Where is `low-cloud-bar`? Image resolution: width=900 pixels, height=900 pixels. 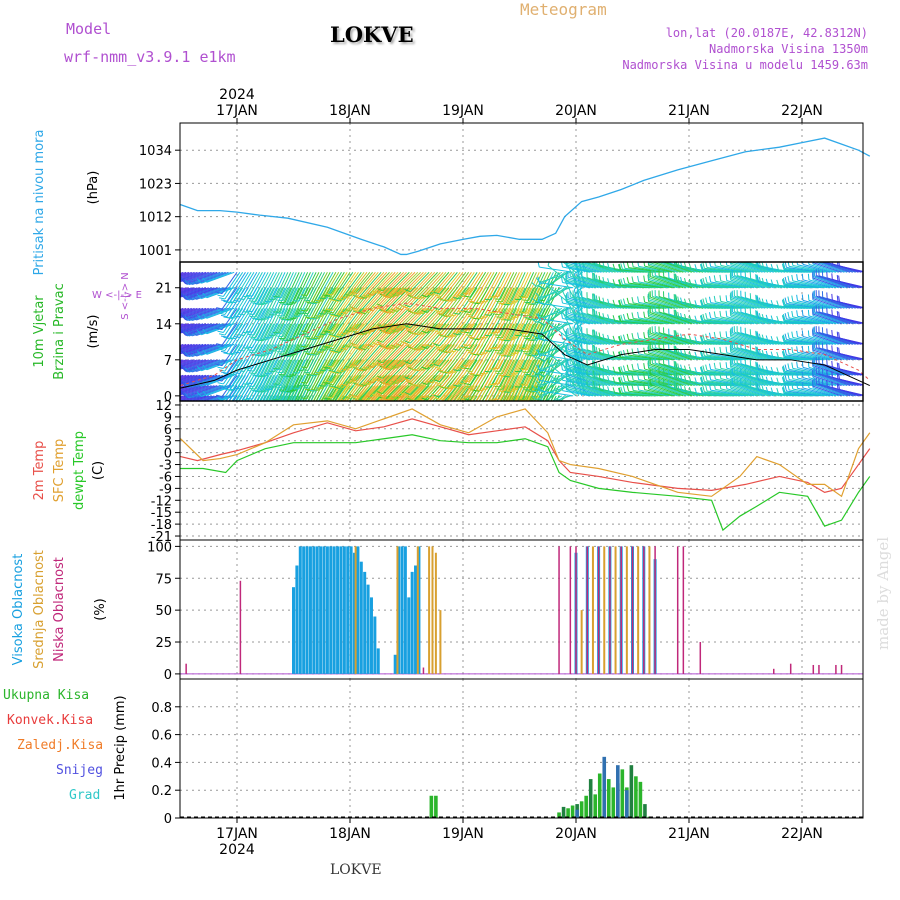 low-cloud-bar is located at coordinates (813, 669).